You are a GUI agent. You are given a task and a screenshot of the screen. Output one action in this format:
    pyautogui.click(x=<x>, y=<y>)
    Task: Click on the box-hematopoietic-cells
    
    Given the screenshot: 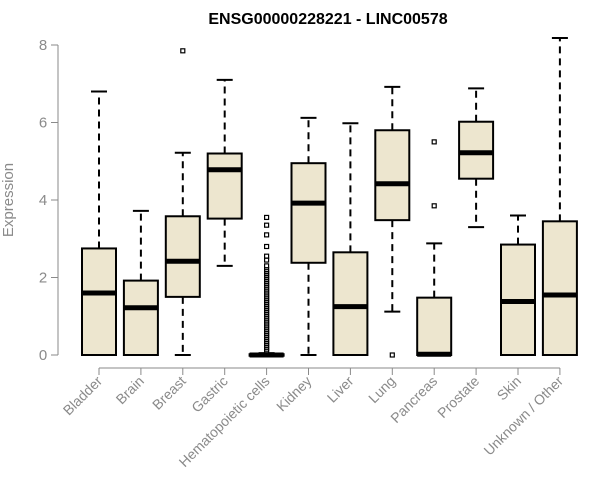 What is the action you would take?
    pyautogui.click(x=266, y=286)
    